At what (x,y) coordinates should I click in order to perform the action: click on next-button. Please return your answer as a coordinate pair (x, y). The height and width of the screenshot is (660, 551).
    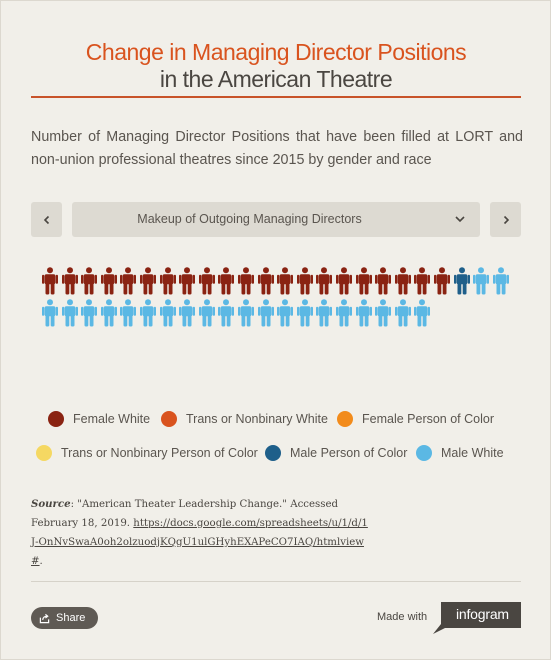
    Looking at the image, I should click on (505, 219).